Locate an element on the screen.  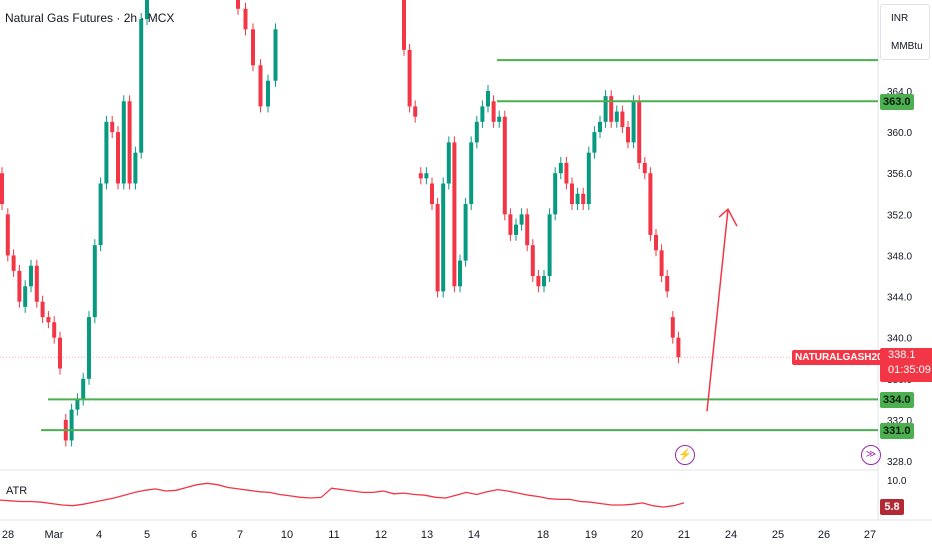
y-tick-label: 360.0 is located at coordinates (899, 133).